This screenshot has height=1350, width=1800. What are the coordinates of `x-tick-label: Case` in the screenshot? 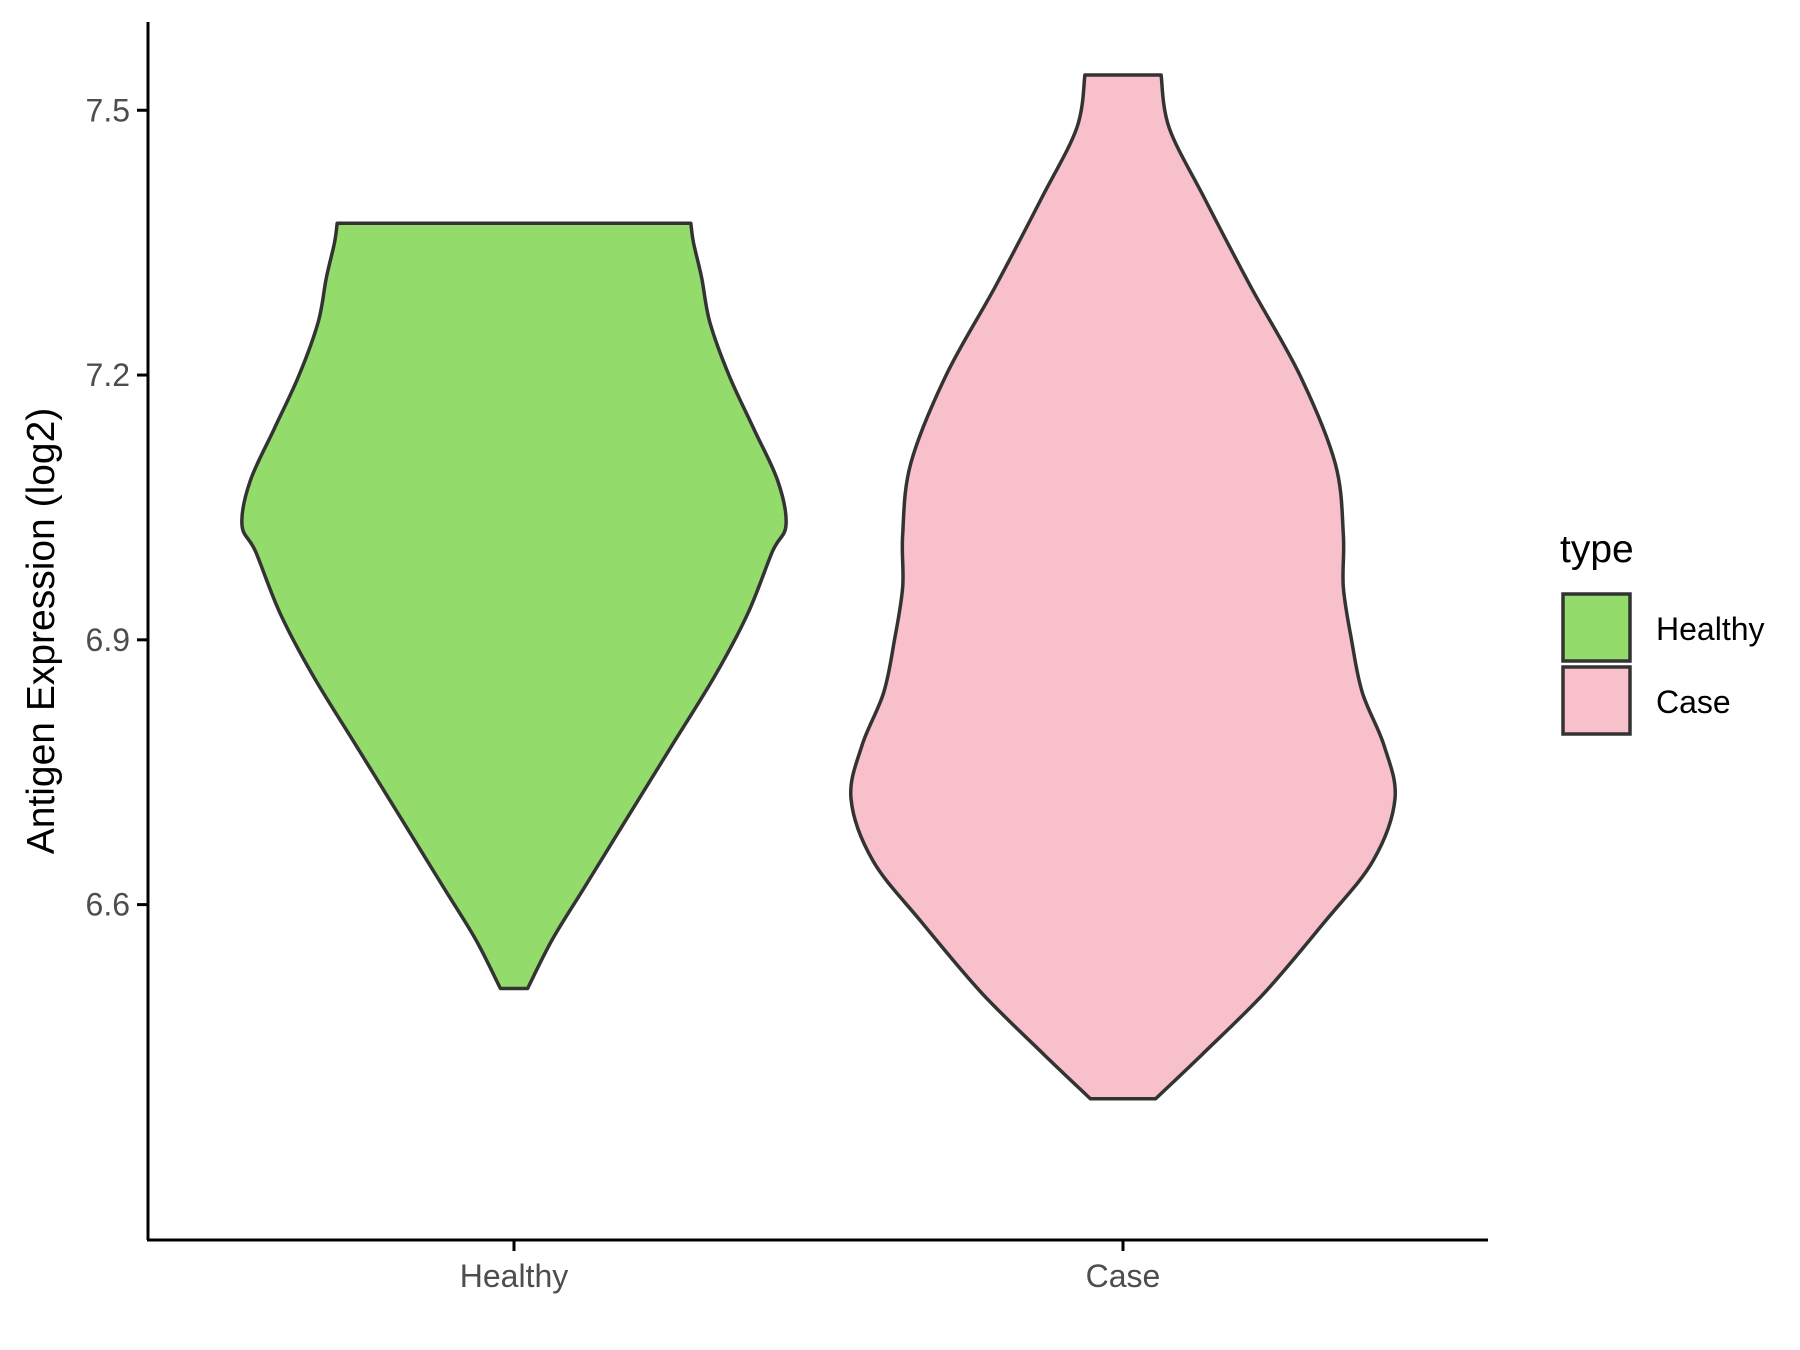 It's located at (1123, 1276).